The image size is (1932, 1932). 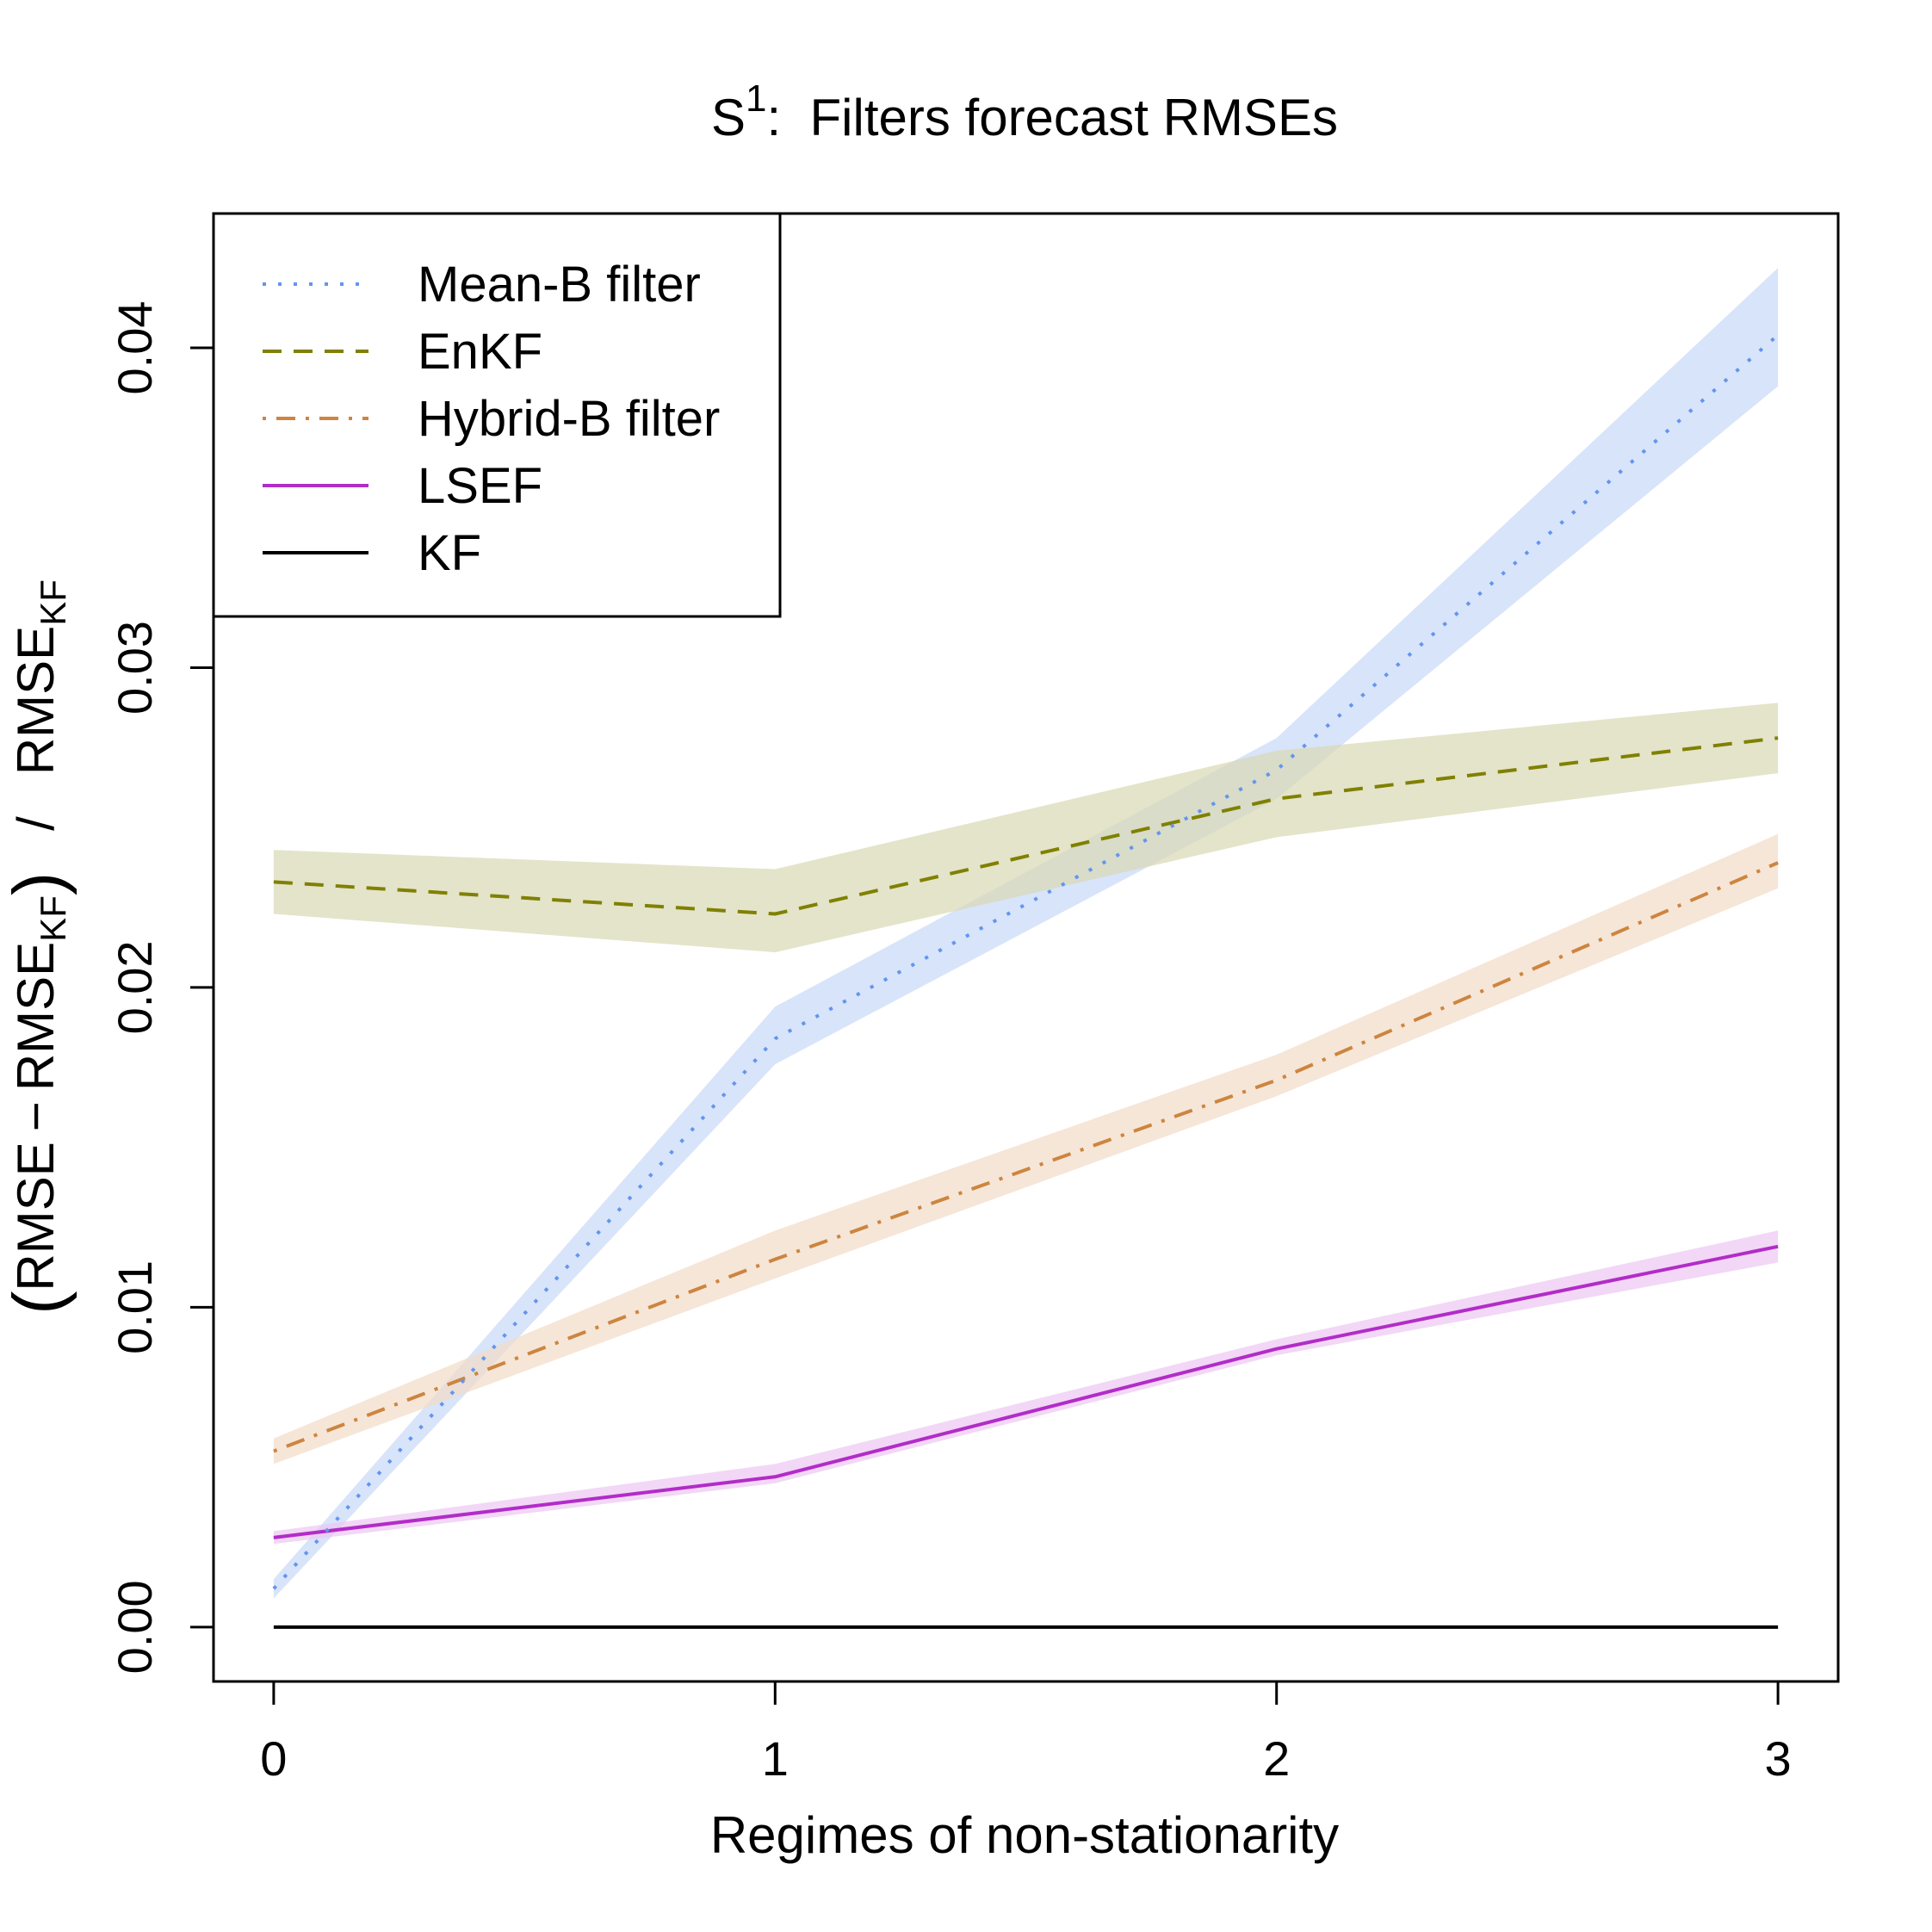 I want to click on legend-box, so click(x=497, y=415).